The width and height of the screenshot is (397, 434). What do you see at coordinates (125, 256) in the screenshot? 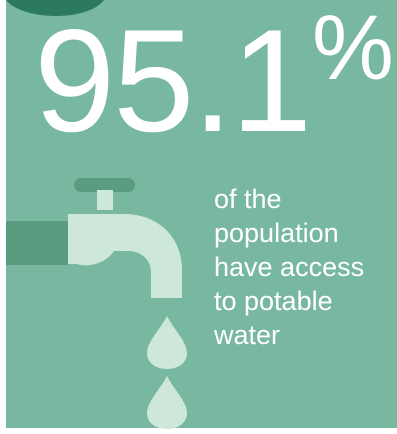
I see `tap-body` at bounding box center [125, 256].